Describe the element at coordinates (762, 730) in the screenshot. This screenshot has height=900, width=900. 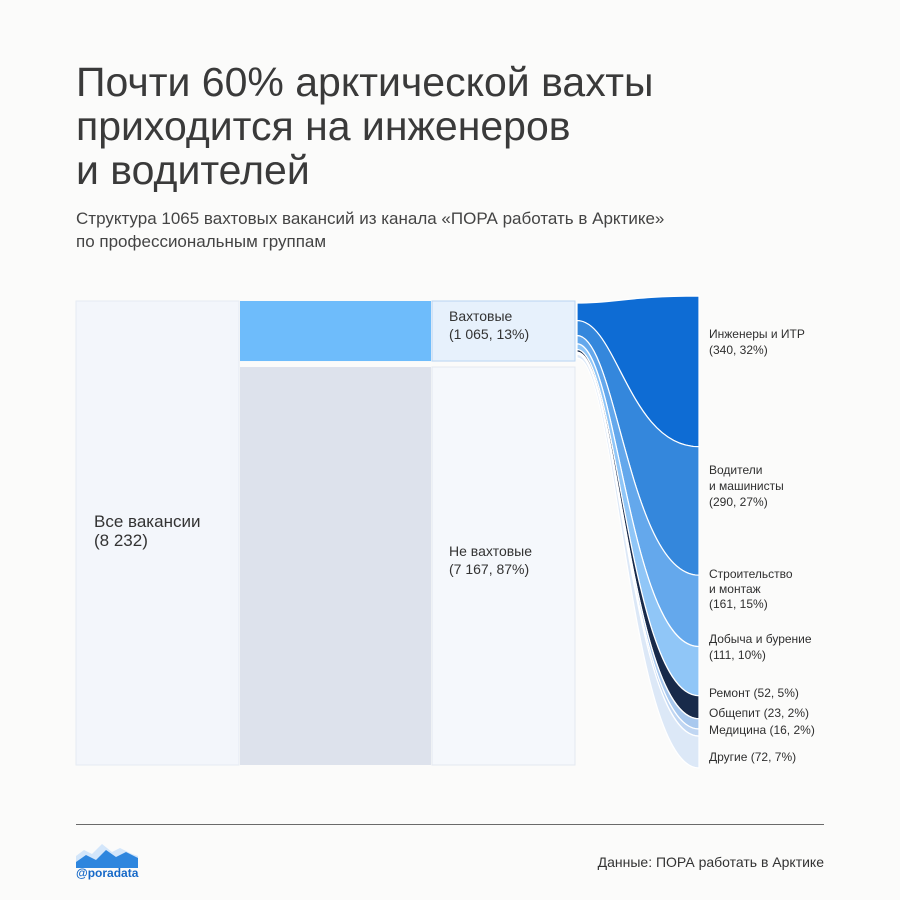
I see `label-group-6: Медицина (16, 2%)` at that location.